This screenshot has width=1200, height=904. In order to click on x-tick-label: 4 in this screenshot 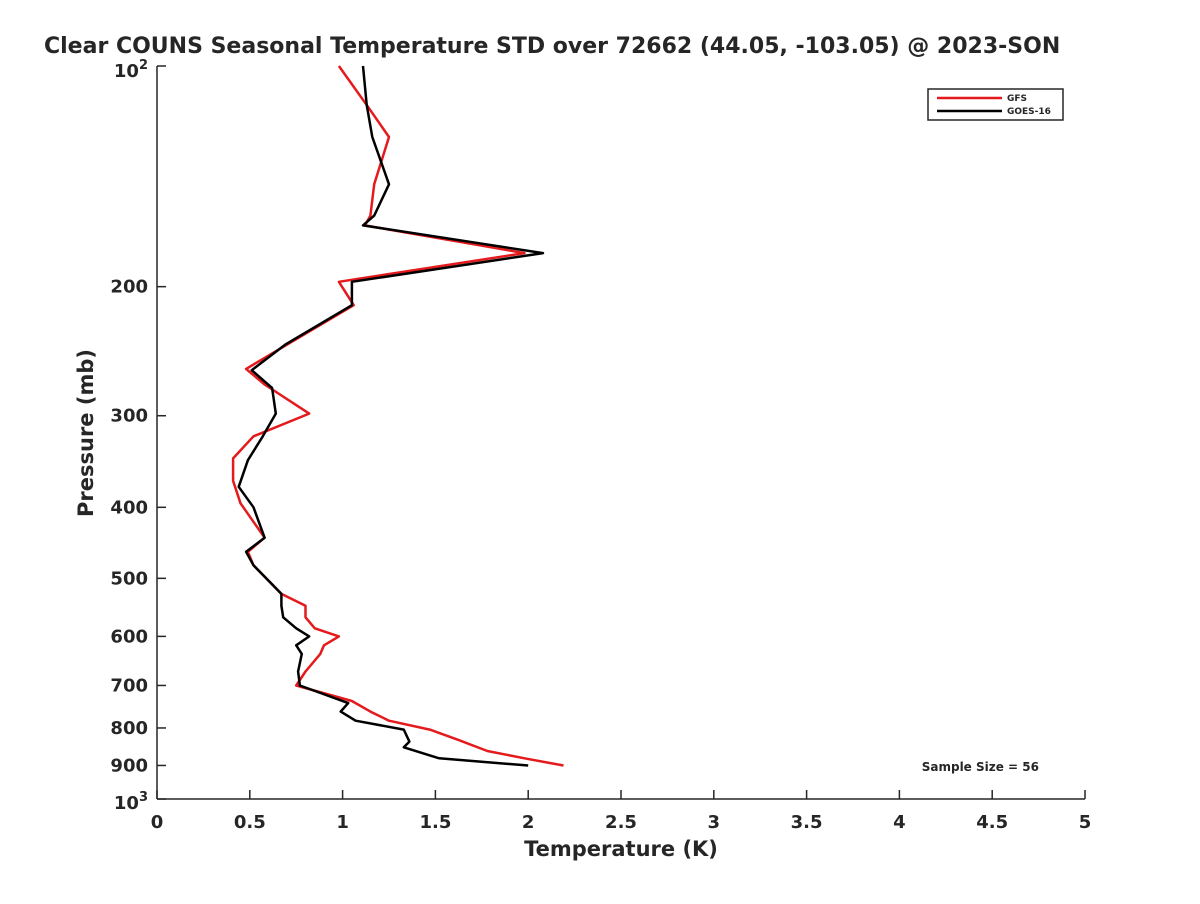, I will do `click(899, 822)`.